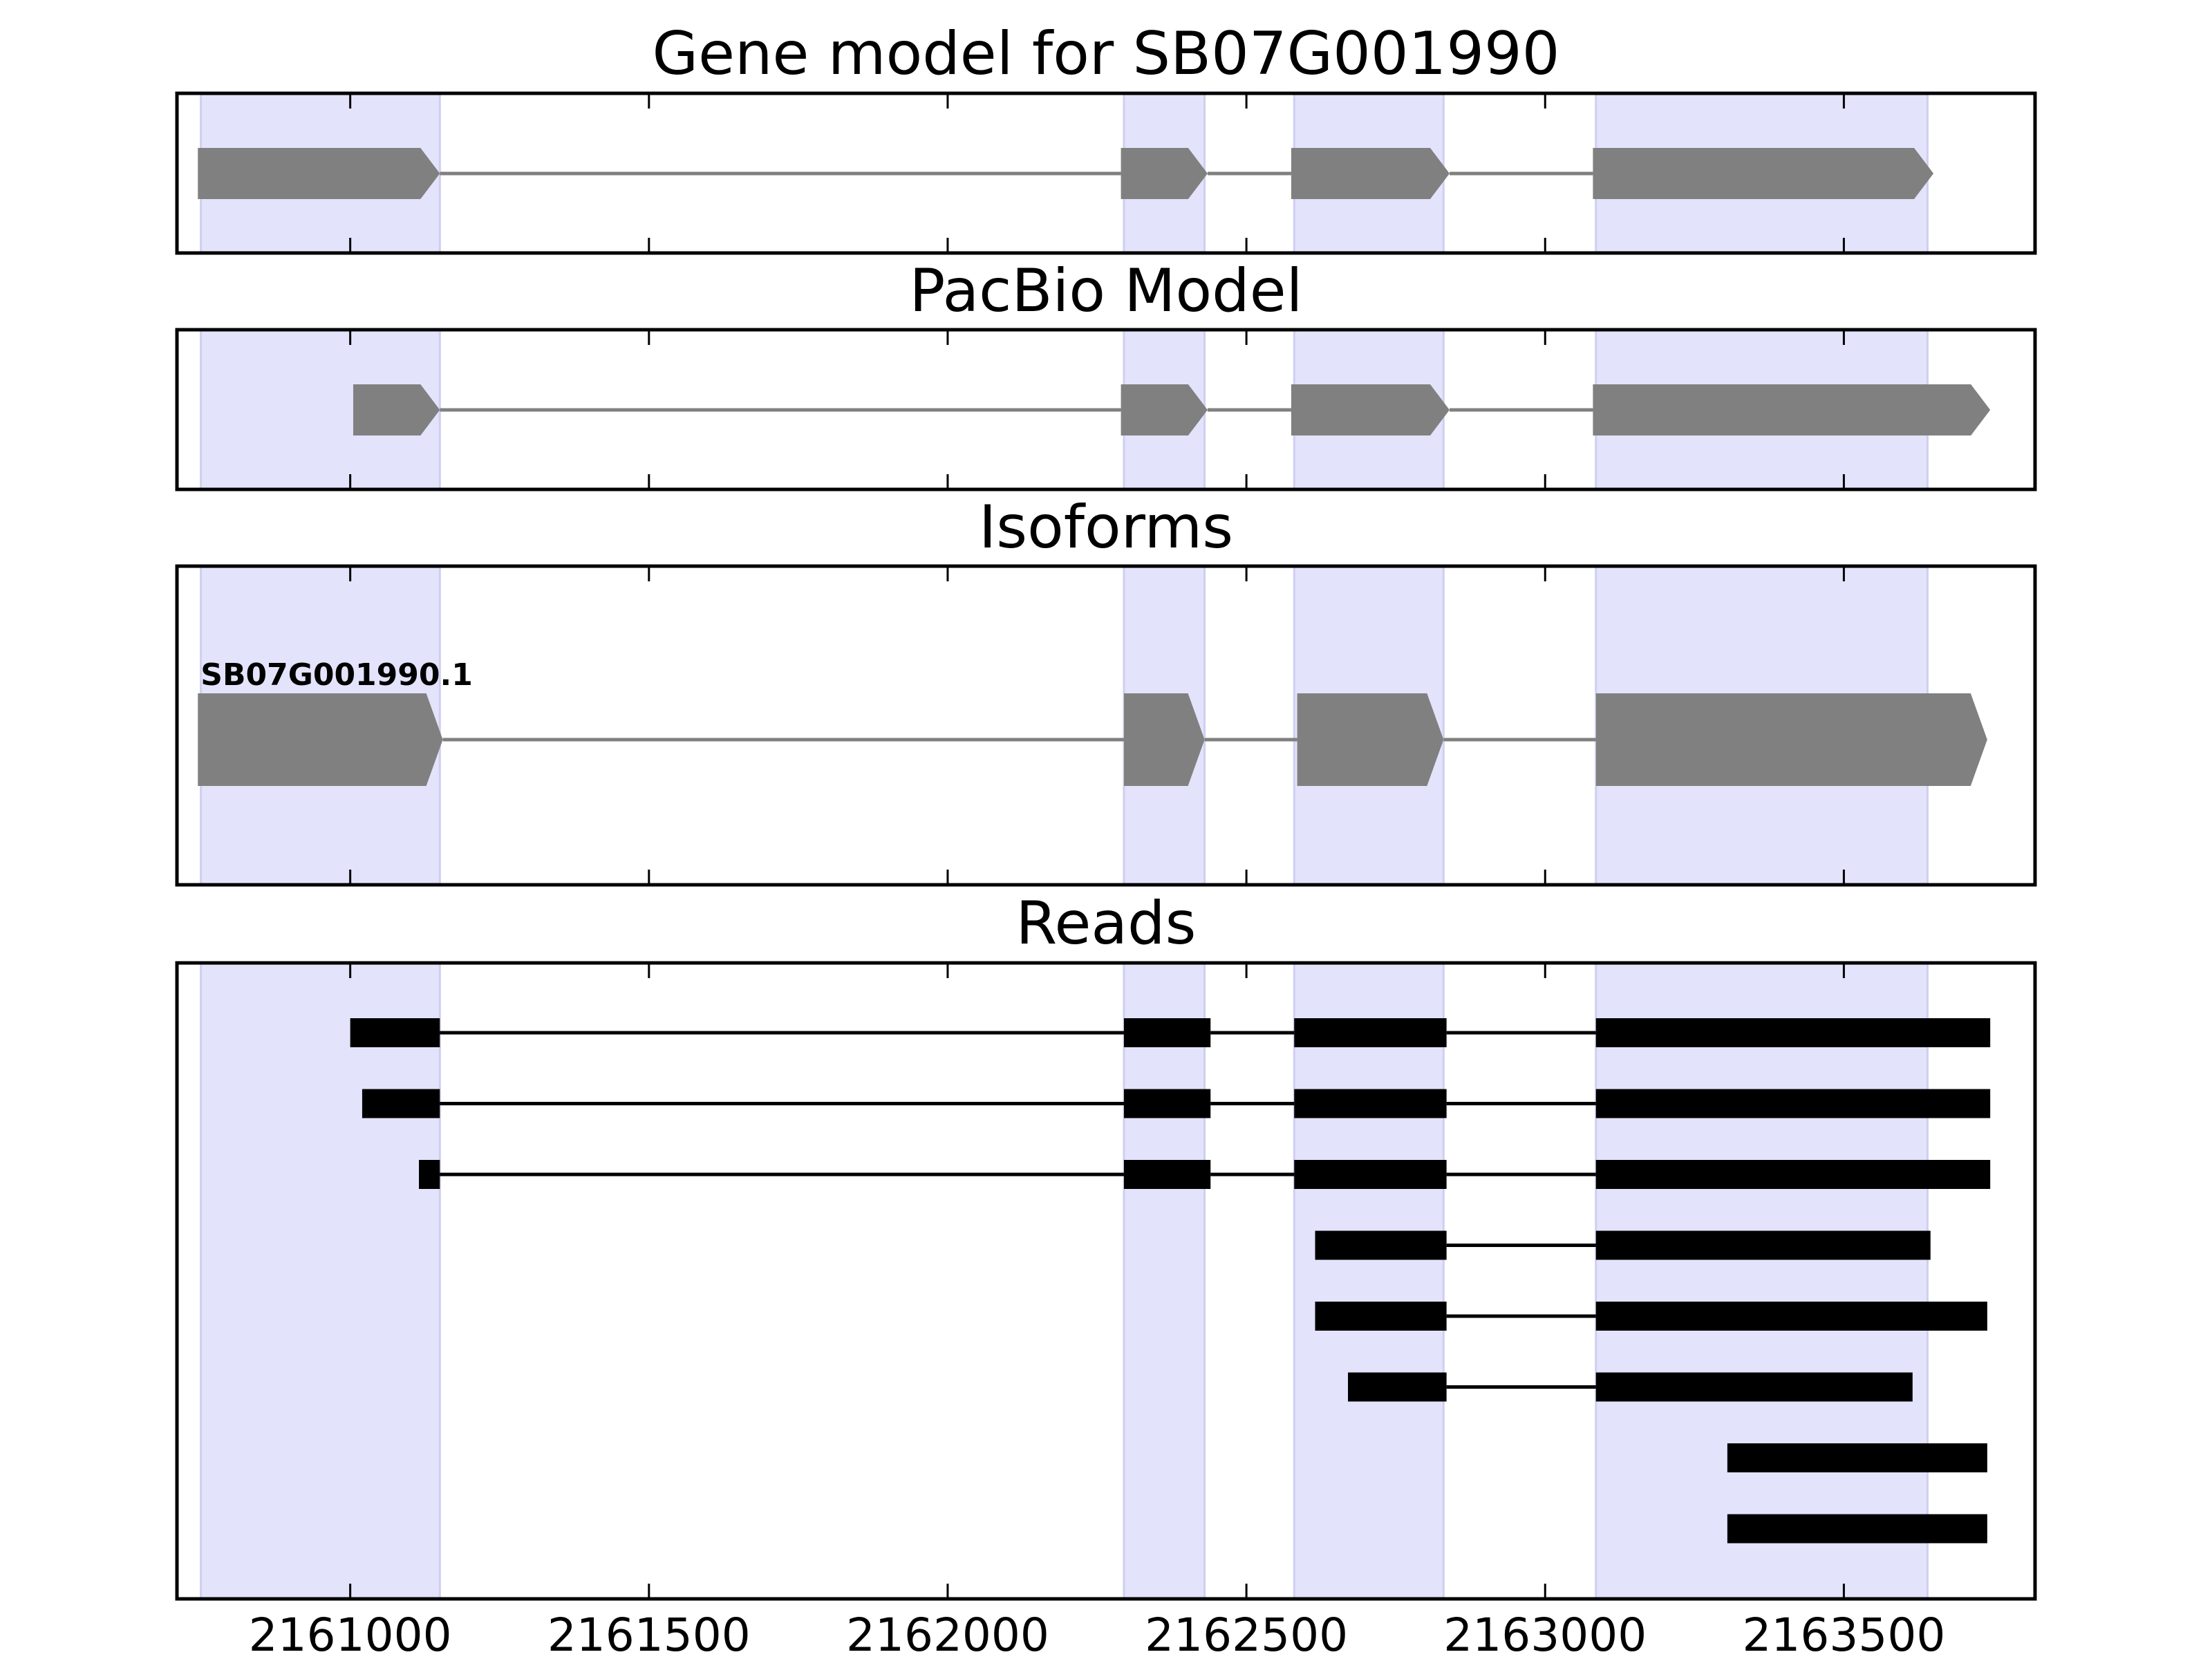 Image resolution: width=2212 pixels, height=1659 pixels. Describe the element at coordinates (1066, 174) in the screenshot. I see `panel-0-tracks` at that location.